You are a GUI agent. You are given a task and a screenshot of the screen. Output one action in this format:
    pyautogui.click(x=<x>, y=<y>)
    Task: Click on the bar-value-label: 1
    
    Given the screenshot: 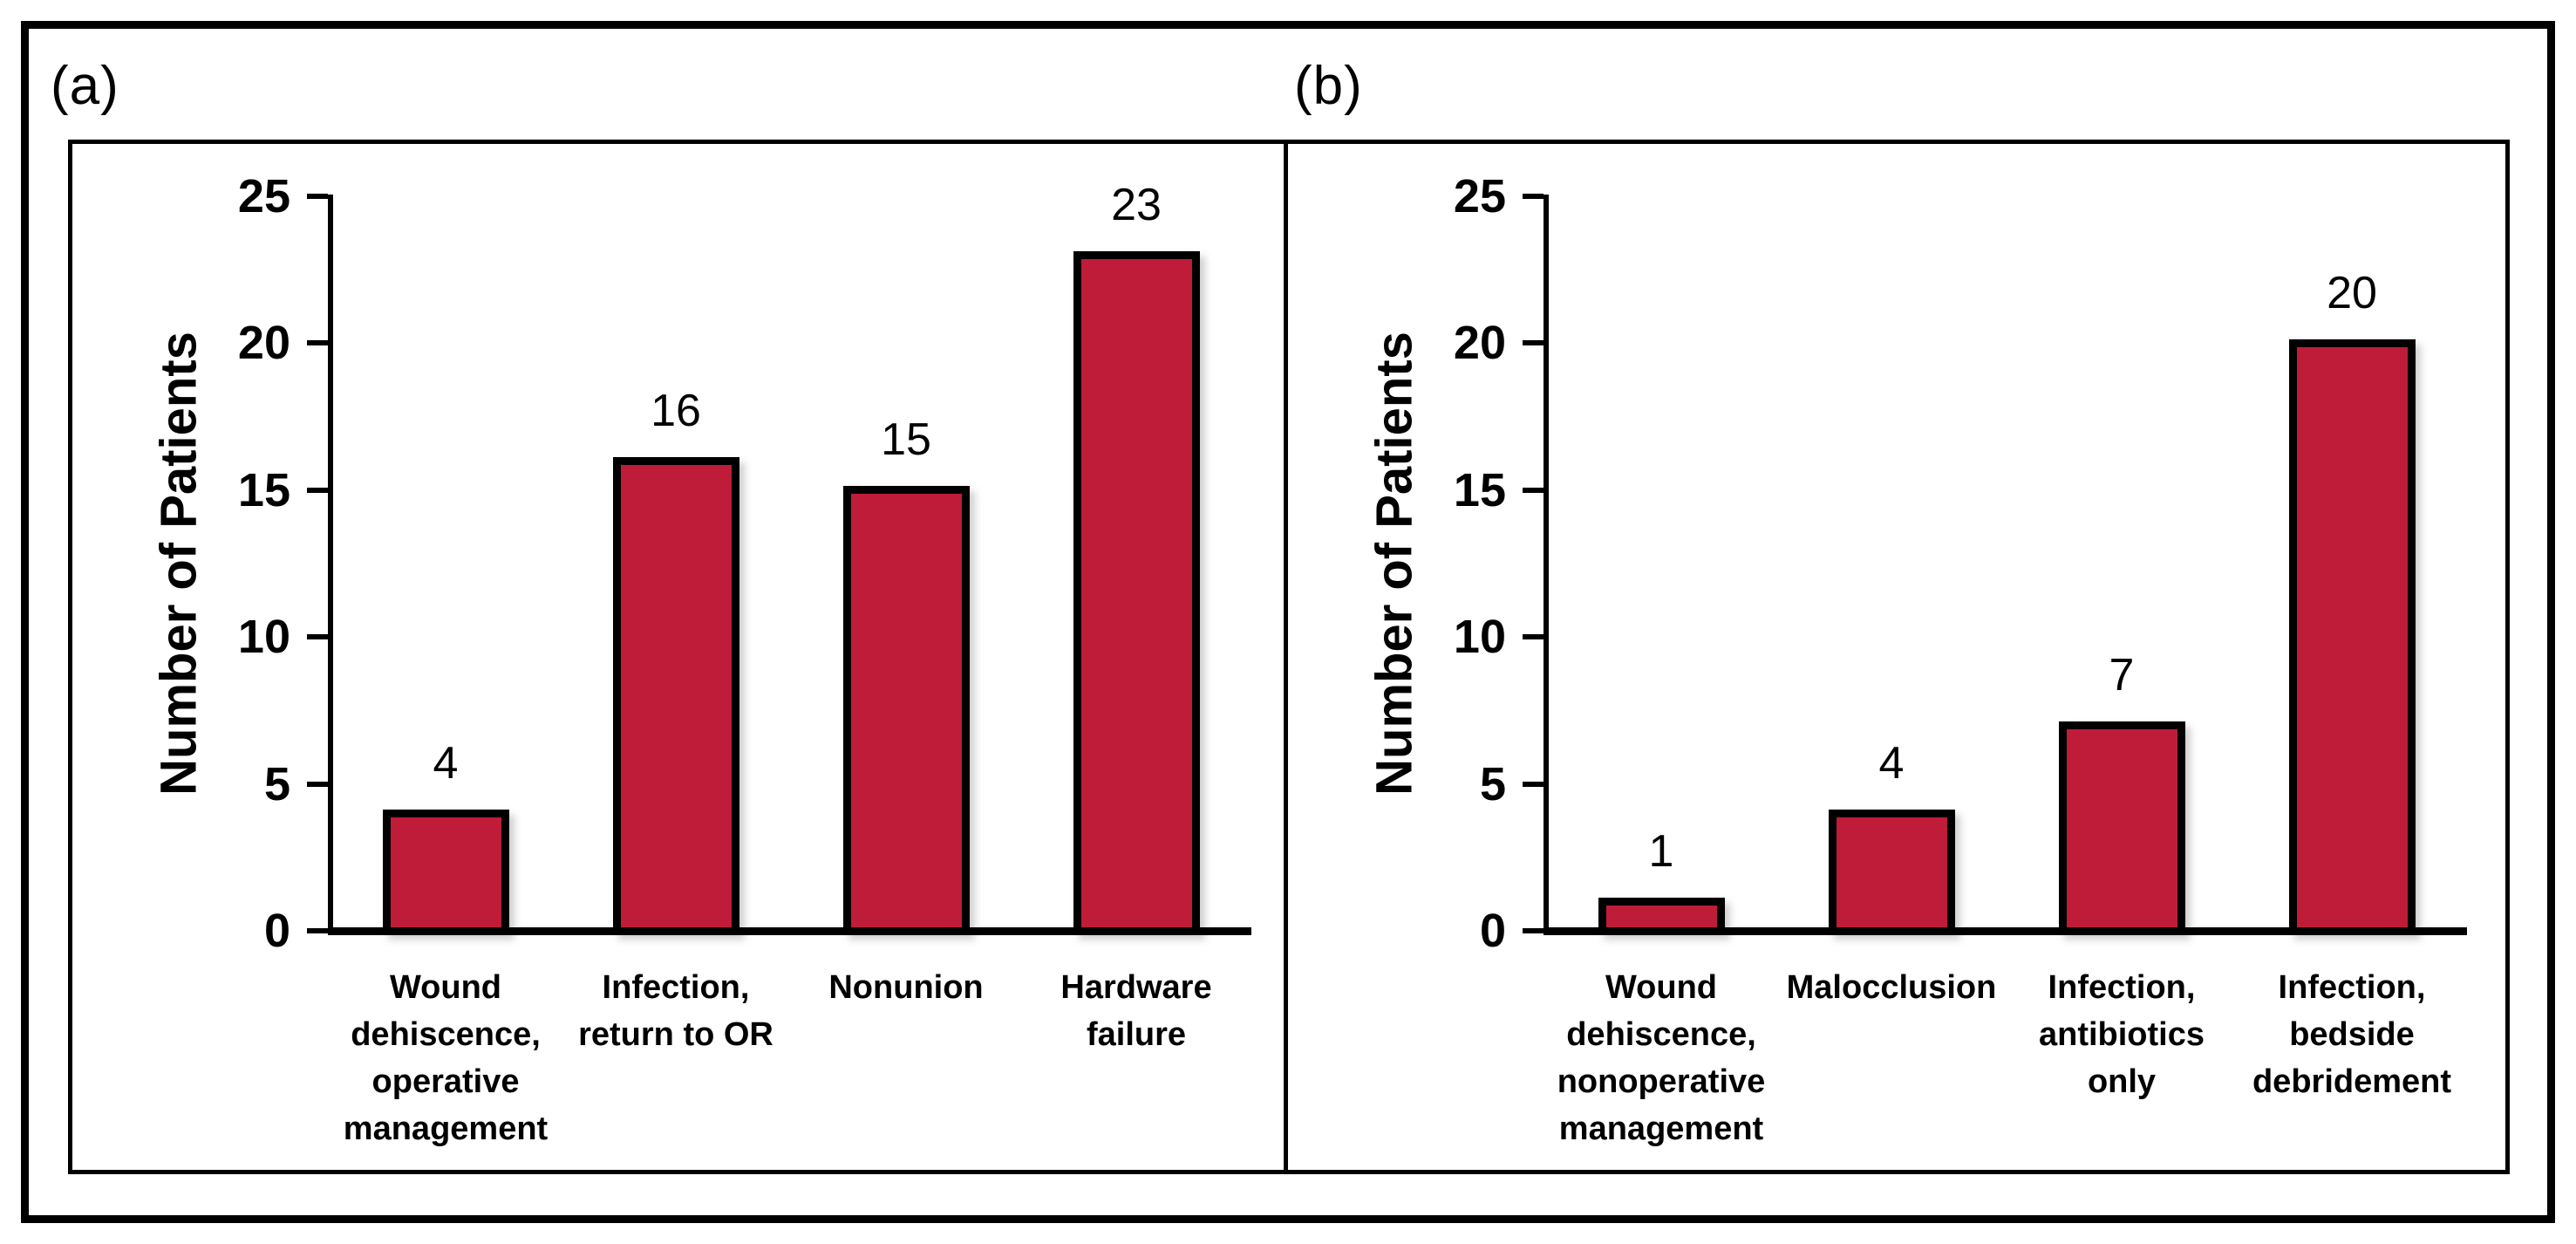 What is the action you would take?
    pyautogui.click(x=1661, y=851)
    